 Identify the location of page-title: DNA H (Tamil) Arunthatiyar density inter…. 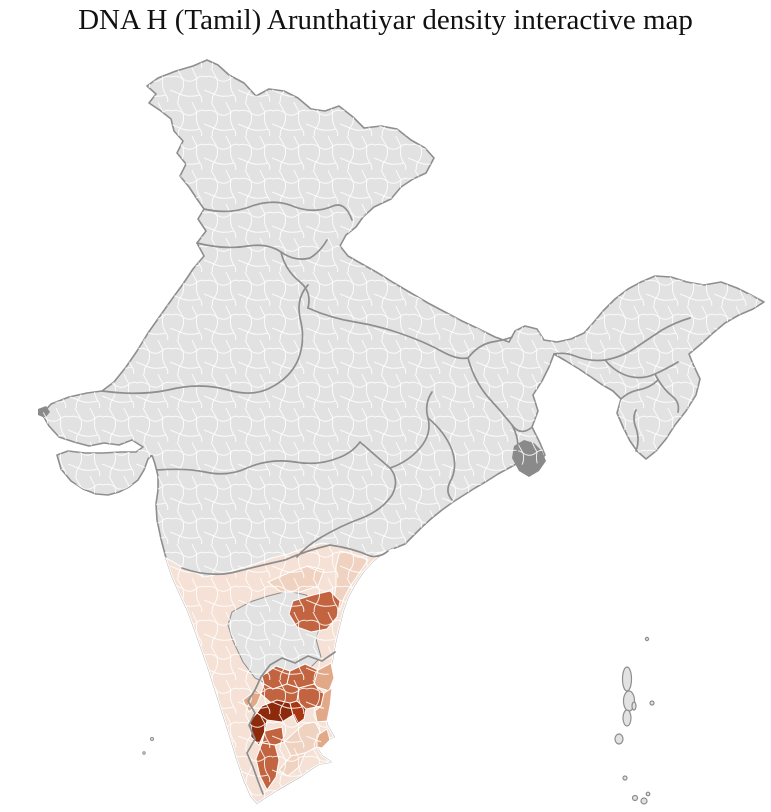
(385, 20).